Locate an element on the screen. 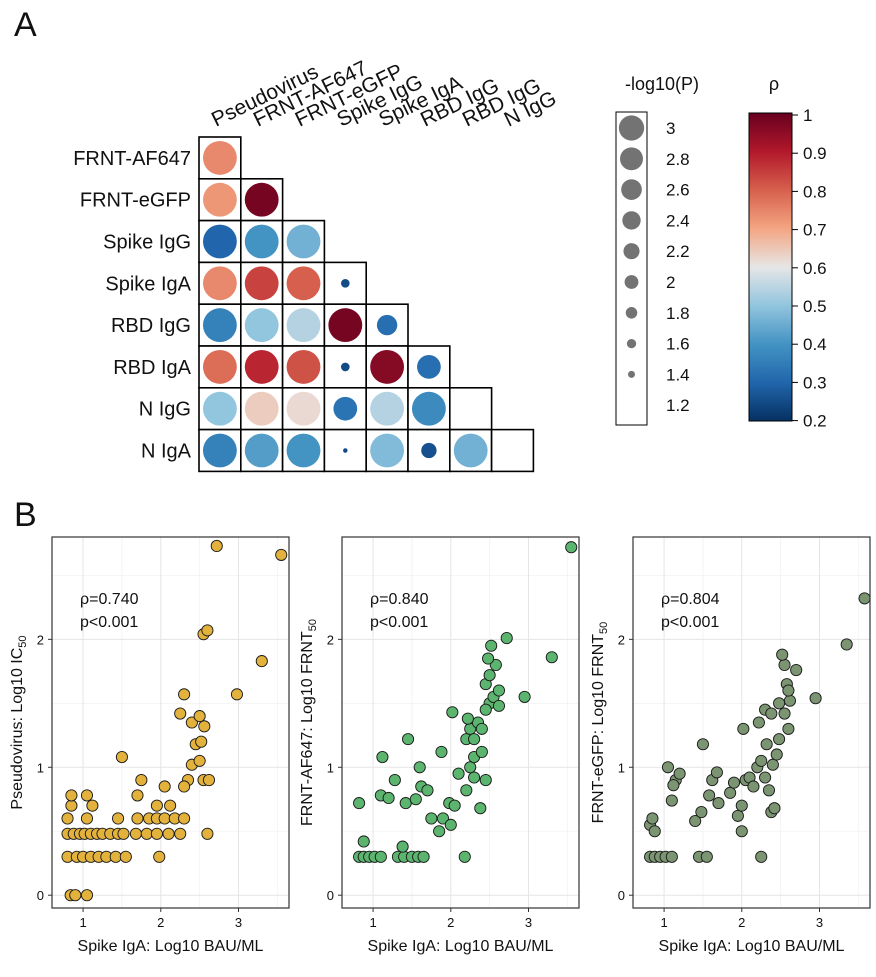 This screenshot has width=876, height=977. color-legend-label: 0.8 is located at coordinates (815, 191).